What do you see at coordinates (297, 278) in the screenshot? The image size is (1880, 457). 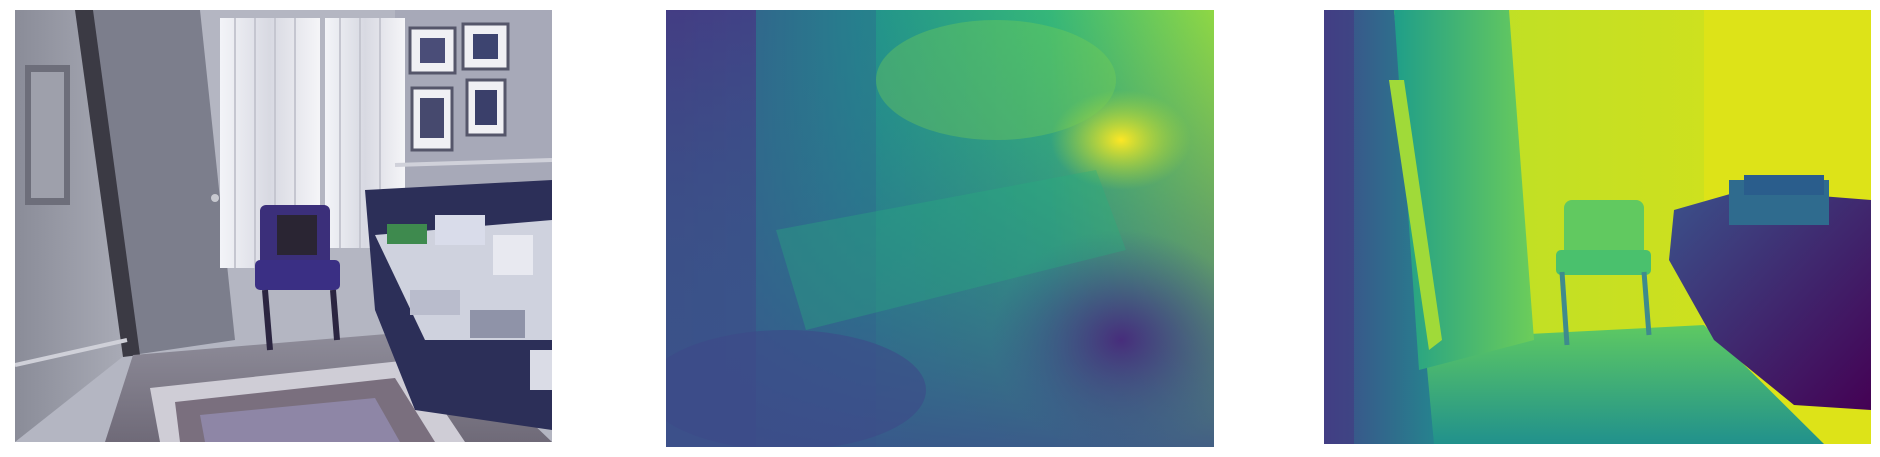 I see `office-chair` at bounding box center [297, 278].